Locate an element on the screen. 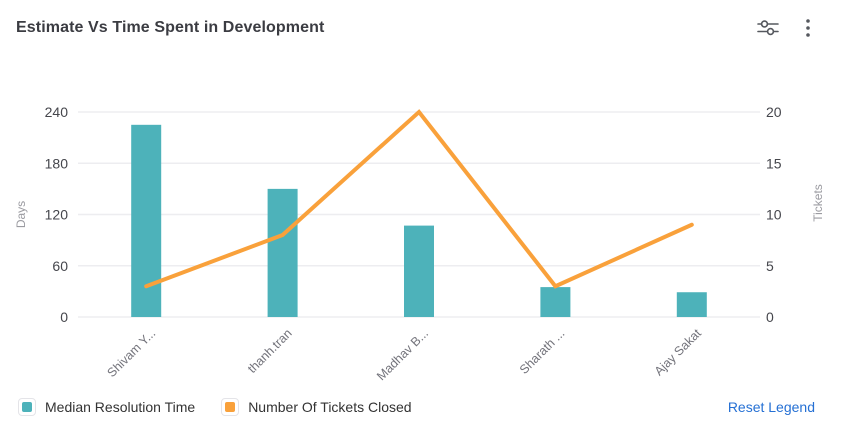 The height and width of the screenshot is (430, 841). reset-legend-link: Reset Legend is located at coordinates (771, 407).